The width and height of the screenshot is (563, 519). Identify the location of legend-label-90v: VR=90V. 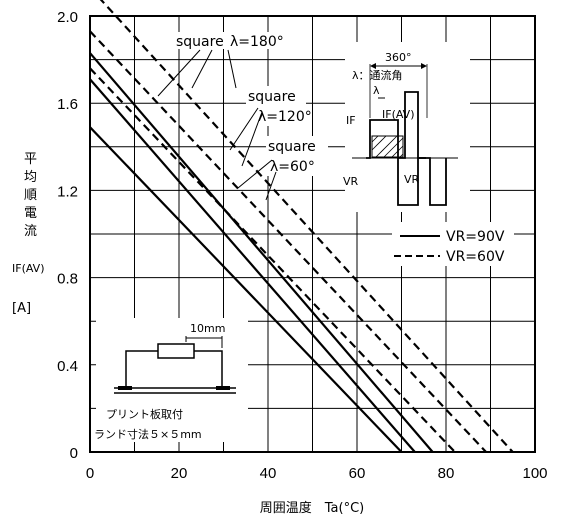
(475, 237).